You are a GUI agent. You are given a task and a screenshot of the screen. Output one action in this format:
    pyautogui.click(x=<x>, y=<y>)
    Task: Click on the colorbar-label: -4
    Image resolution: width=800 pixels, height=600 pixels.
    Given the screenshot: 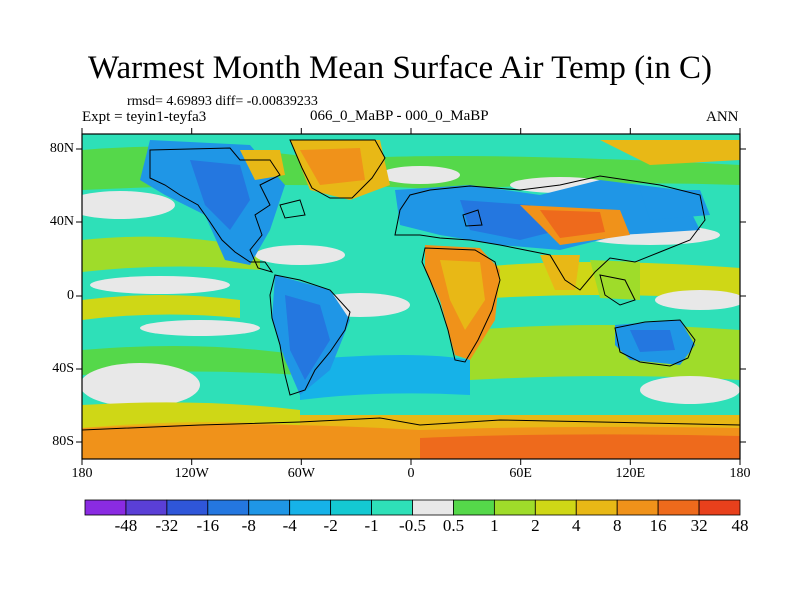 What is the action you would take?
    pyautogui.click(x=289, y=525)
    